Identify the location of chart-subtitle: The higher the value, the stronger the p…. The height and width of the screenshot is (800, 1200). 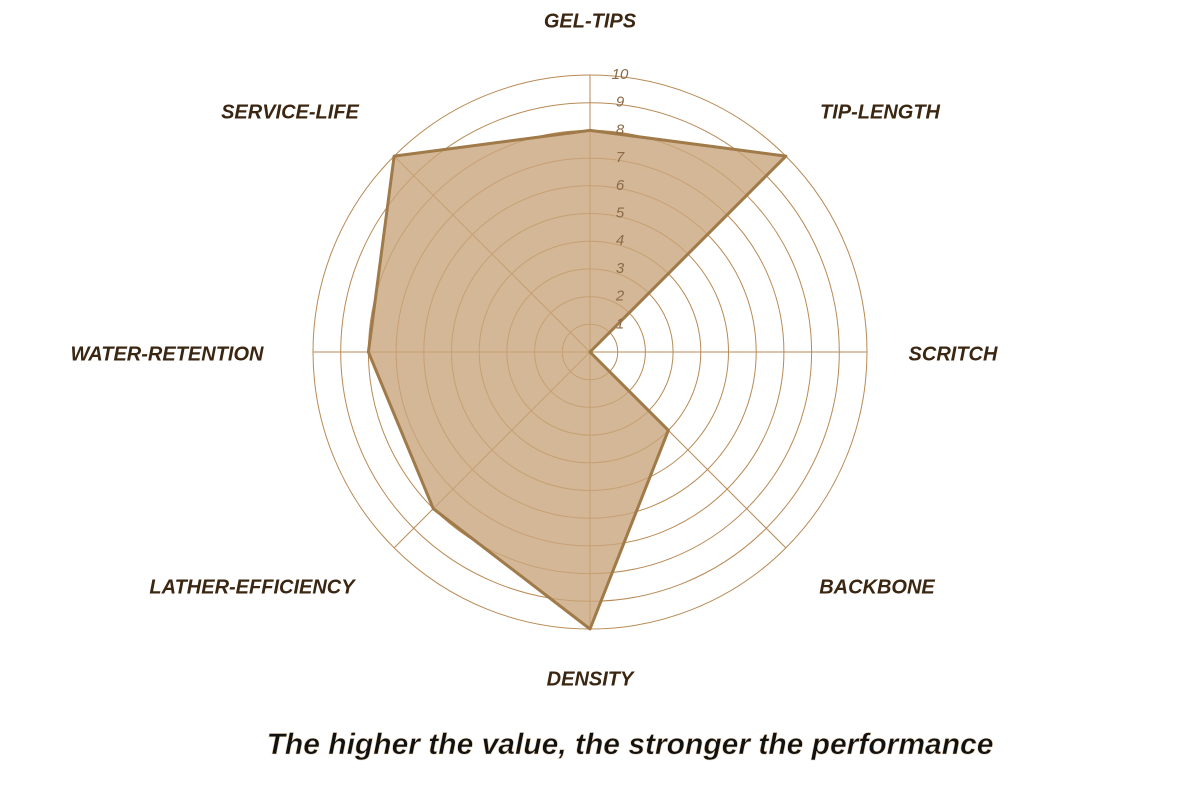
(630, 744).